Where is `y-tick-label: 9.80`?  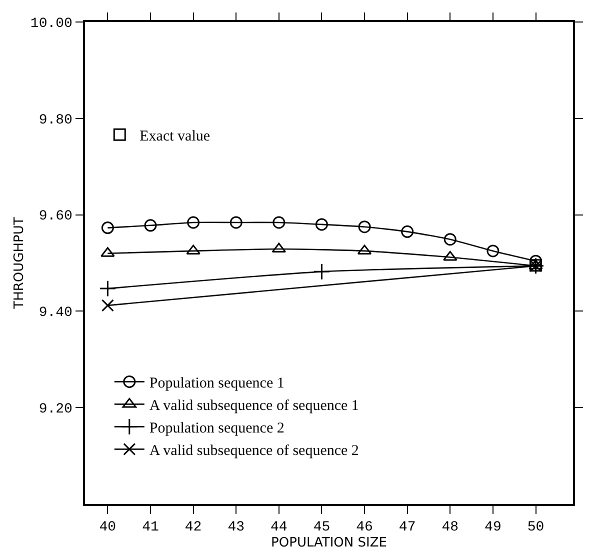
y-tick-label: 9.80 is located at coordinates (55, 120).